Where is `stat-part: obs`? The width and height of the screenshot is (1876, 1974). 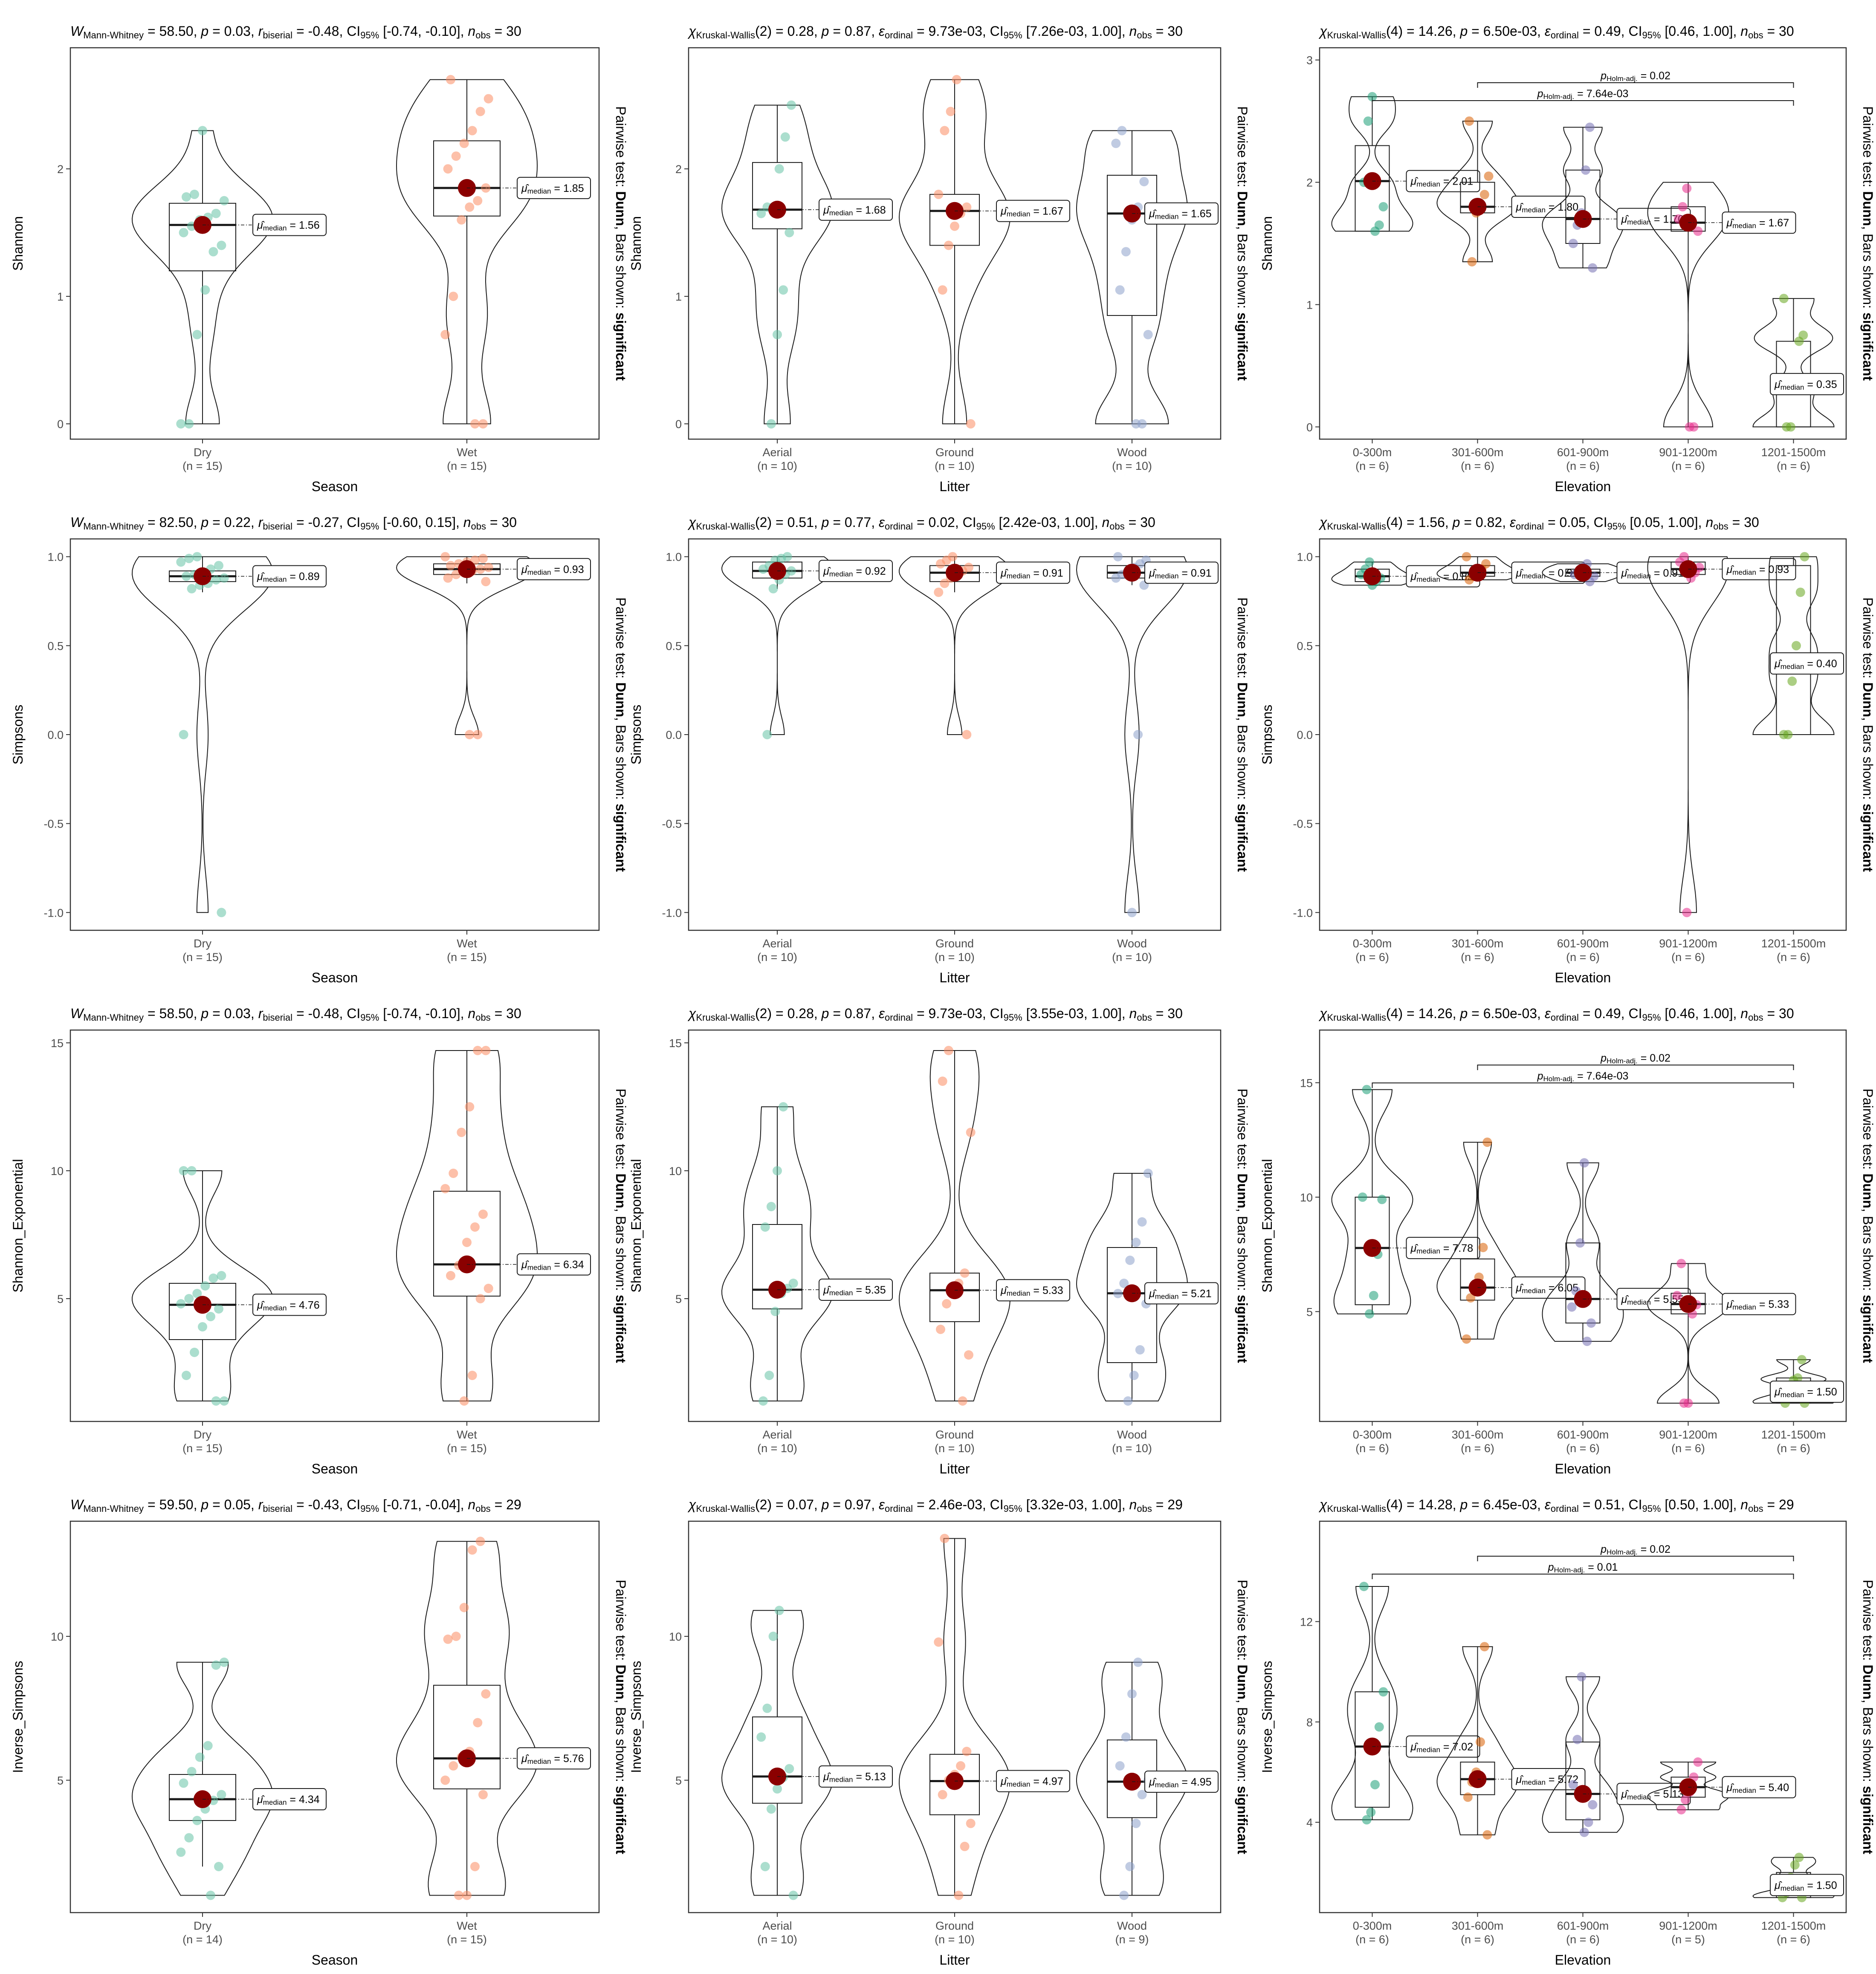 stat-part: obs is located at coordinates (1755, 35).